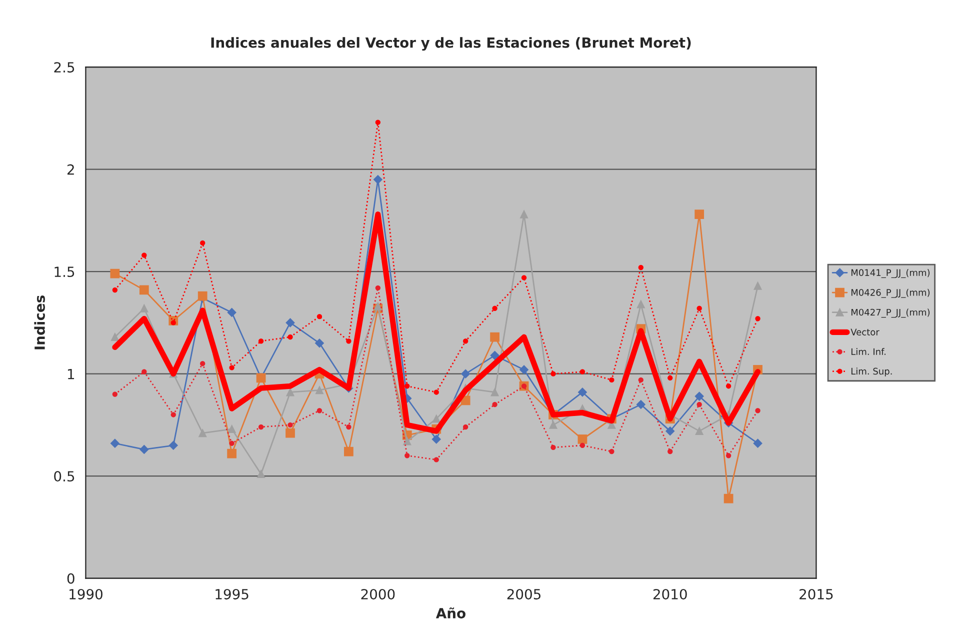  What do you see at coordinates (64, 272) in the screenshot?
I see `y-tick-label: 1.5` at bounding box center [64, 272].